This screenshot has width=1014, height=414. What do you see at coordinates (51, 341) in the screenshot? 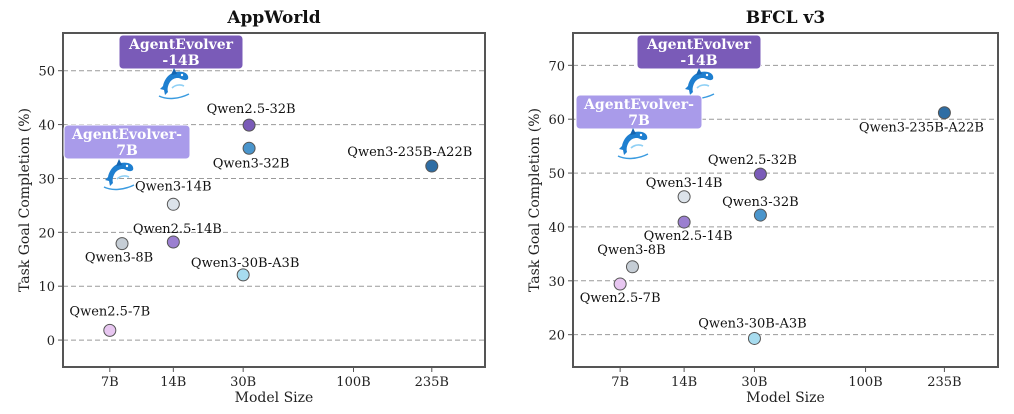
I see `y-tick-label: 0` at bounding box center [51, 341].